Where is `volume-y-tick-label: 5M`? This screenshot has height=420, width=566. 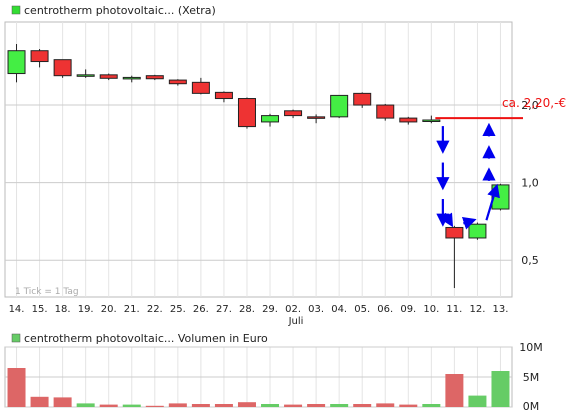
volume-y-tick-label: 5M is located at coordinates (531, 377).